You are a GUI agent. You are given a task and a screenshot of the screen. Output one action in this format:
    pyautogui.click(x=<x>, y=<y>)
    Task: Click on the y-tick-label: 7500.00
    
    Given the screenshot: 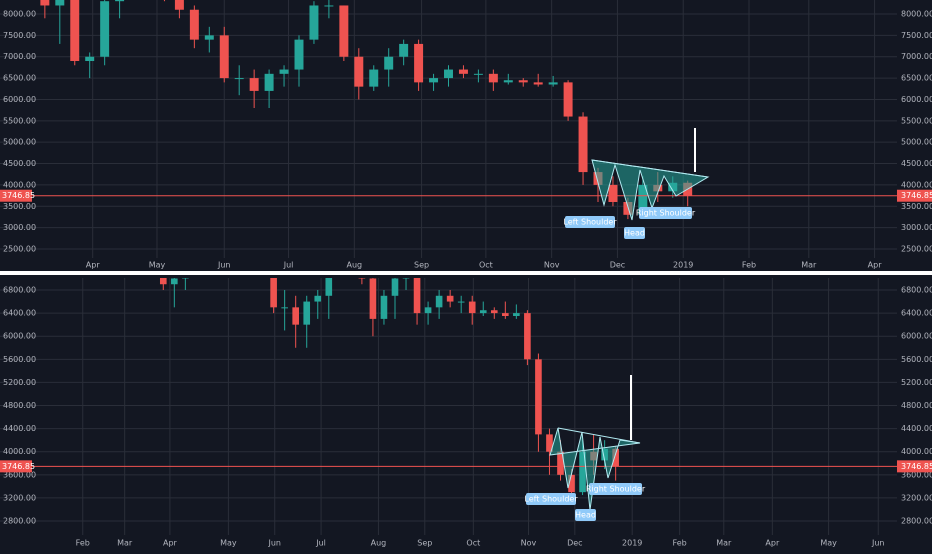 What is the action you would take?
    pyautogui.click(x=916, y=35)
    